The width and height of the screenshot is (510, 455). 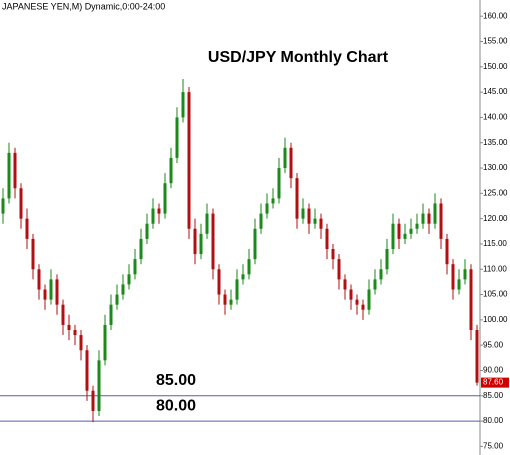 What do you see at coordinates (495, 117) in the screenshot?
I see `y-tick-label: 140.00` at bounding box center [495, 117].